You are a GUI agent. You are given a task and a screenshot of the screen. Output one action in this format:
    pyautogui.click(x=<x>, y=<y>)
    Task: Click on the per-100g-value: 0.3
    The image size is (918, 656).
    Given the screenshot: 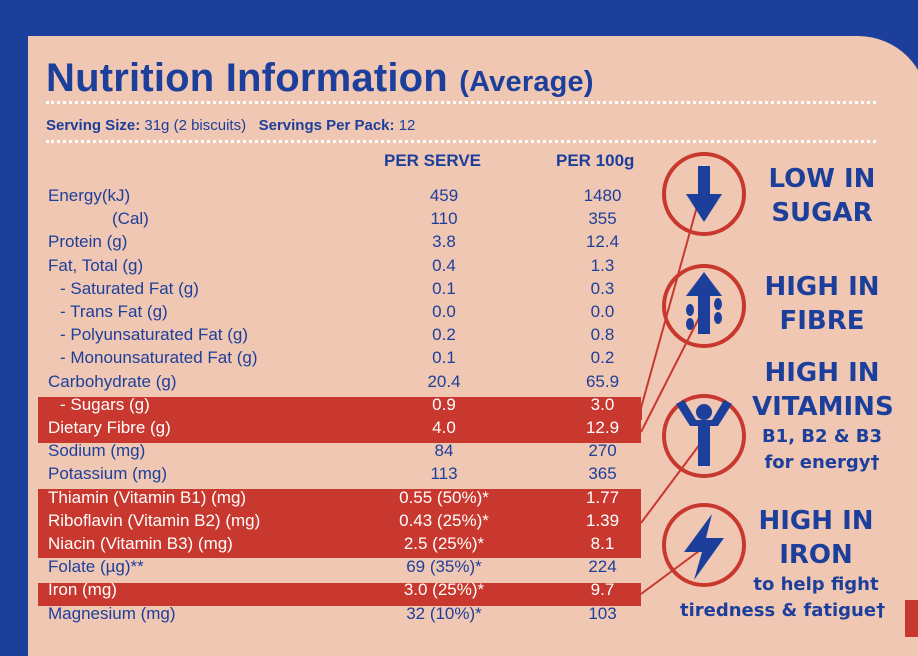 What is the action you would take?
    pyautogui.click(x=602, y=288)
    